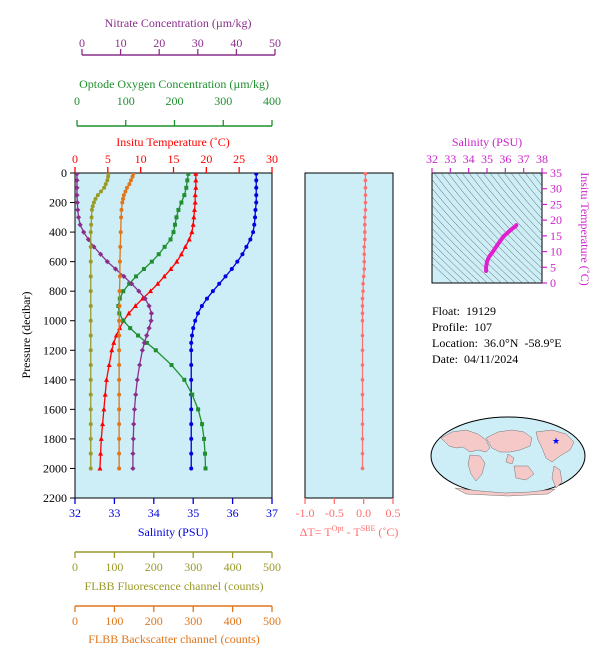  Describe the element at coordinates (174, 84) in the screenshot. I see `oxygen-axis-label: Optode Oxygen Concentration (µm/kg)` at that location.